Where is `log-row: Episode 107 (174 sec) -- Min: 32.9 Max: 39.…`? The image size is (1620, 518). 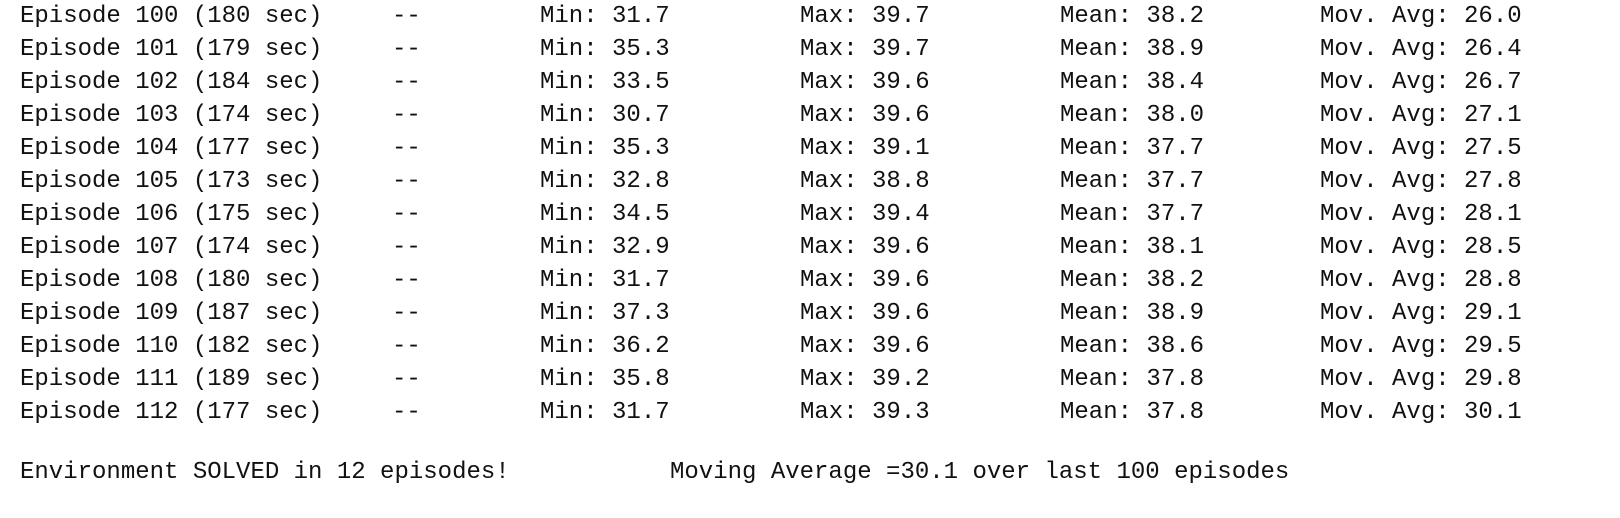
log-row: Episode 107 (174 sec) -- Min: 32.9 Max: 39.… is located at coordinates (810, 247).